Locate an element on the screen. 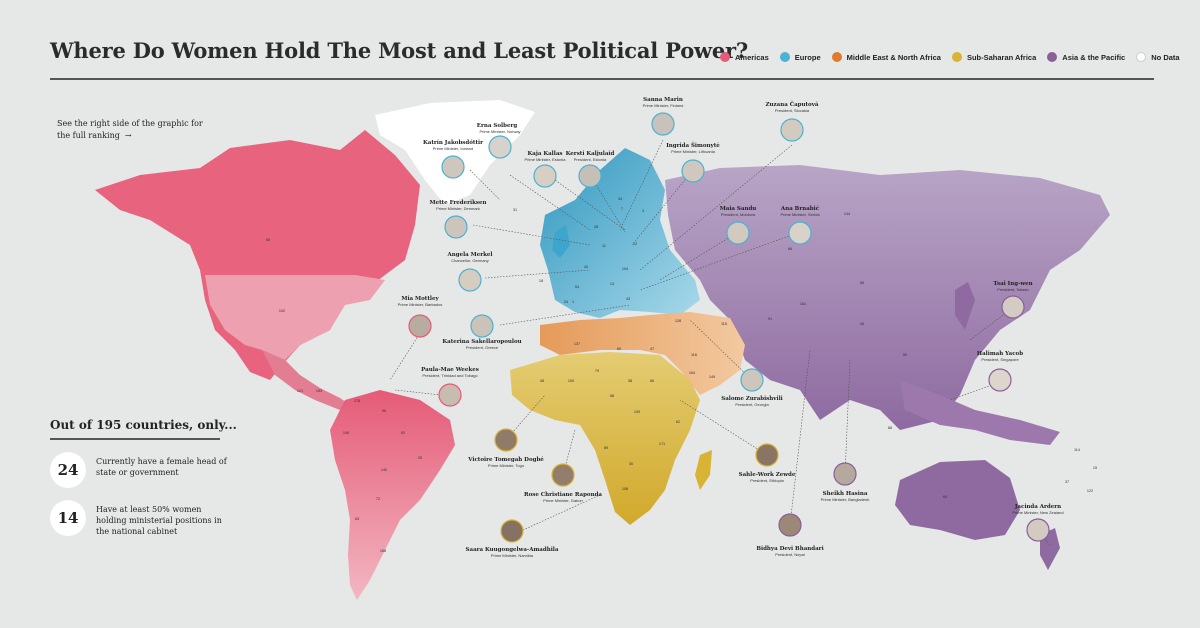 This screenshot has width=1200, height=628. leader-name: Salome Zurabishvili is located at coordinates (752, 399).